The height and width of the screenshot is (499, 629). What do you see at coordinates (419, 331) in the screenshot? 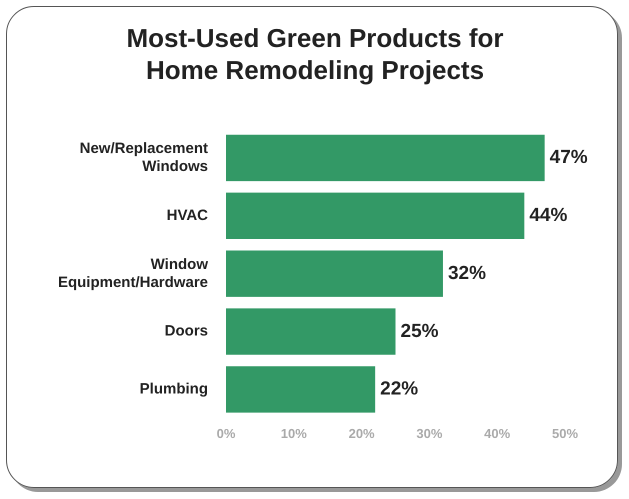
I see `data-label: 25%` at bounding box center [419, 331].